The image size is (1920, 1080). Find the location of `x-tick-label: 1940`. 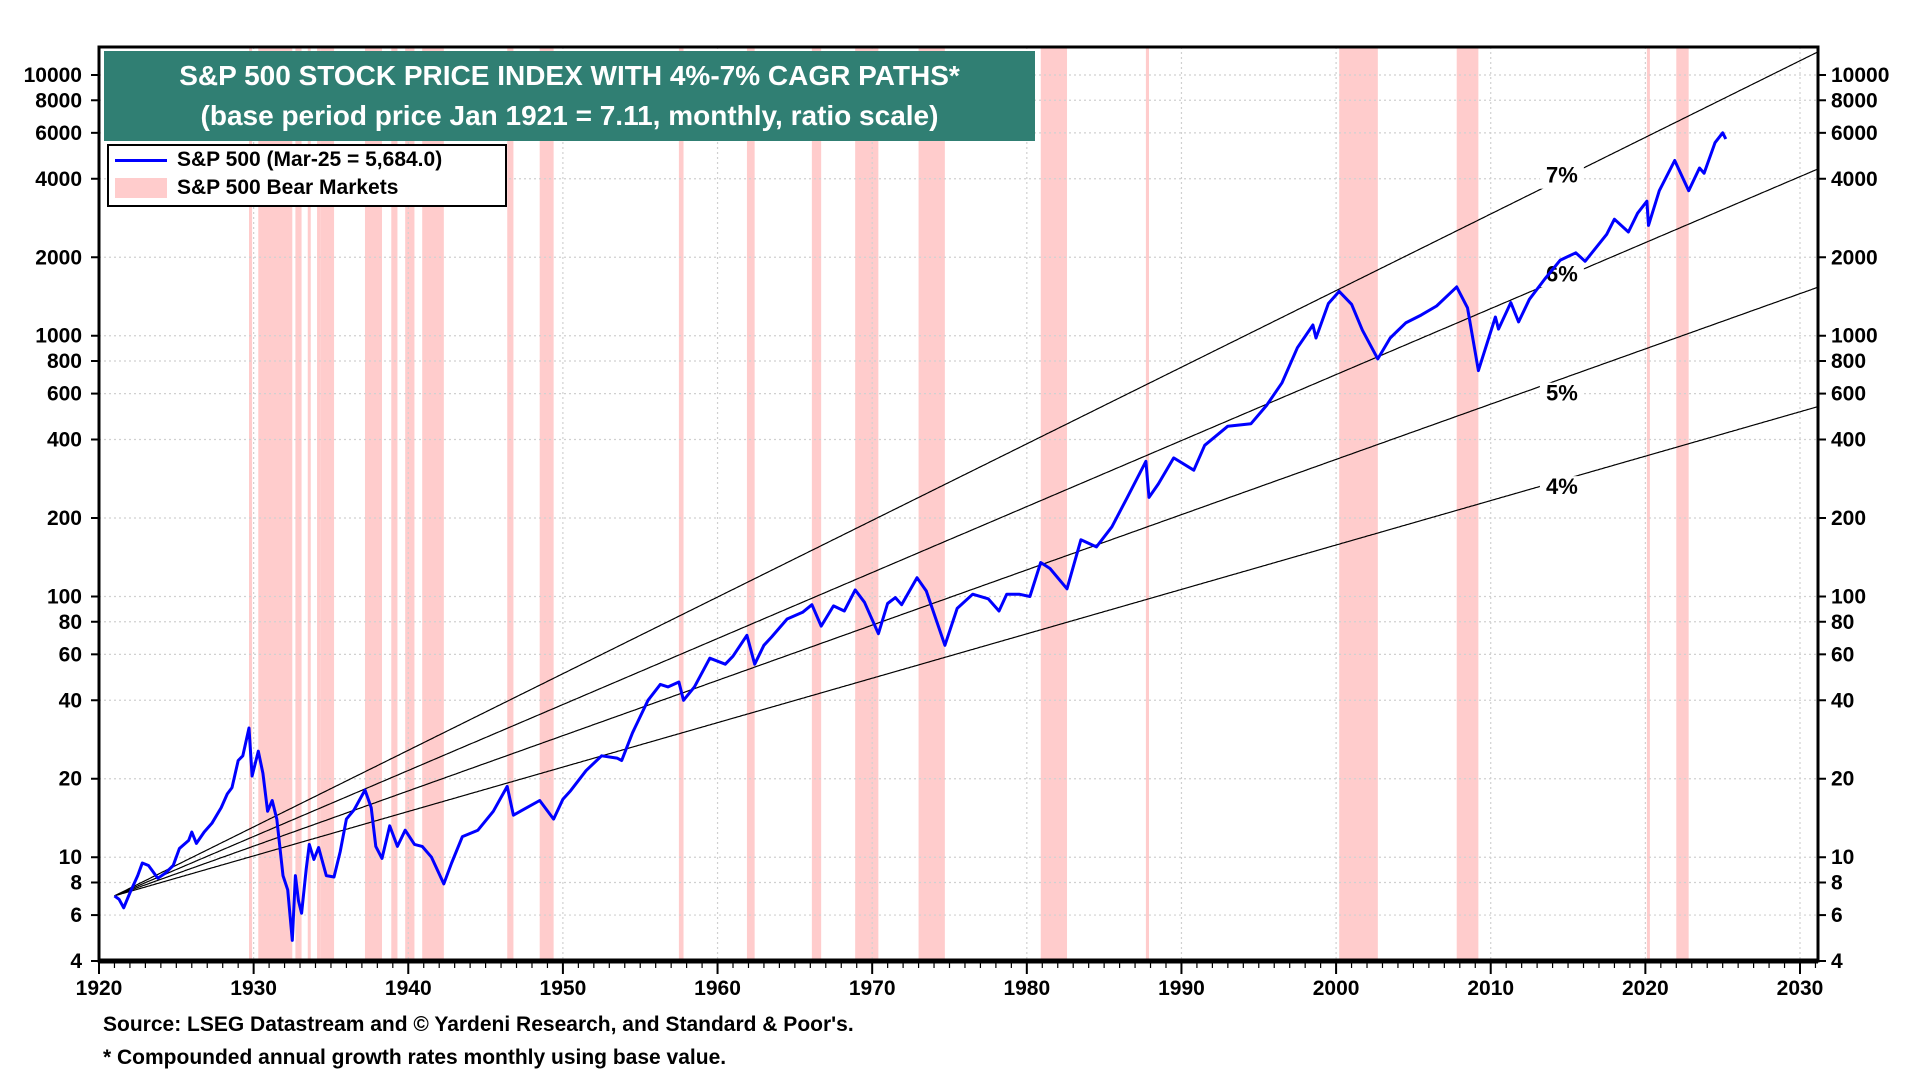

x-tick-label: 1940 is located at coordinates (408, 988).